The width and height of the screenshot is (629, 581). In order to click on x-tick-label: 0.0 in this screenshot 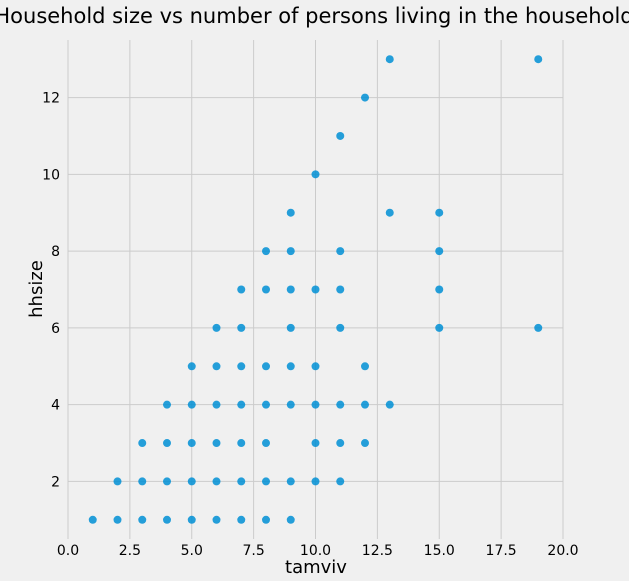, I will do `click(68, 551)`.